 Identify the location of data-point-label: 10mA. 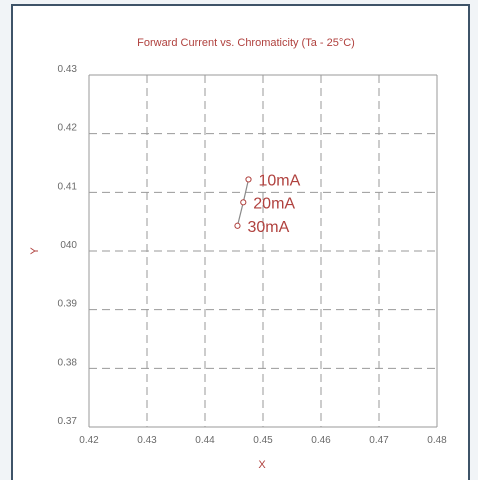
(280, 180).